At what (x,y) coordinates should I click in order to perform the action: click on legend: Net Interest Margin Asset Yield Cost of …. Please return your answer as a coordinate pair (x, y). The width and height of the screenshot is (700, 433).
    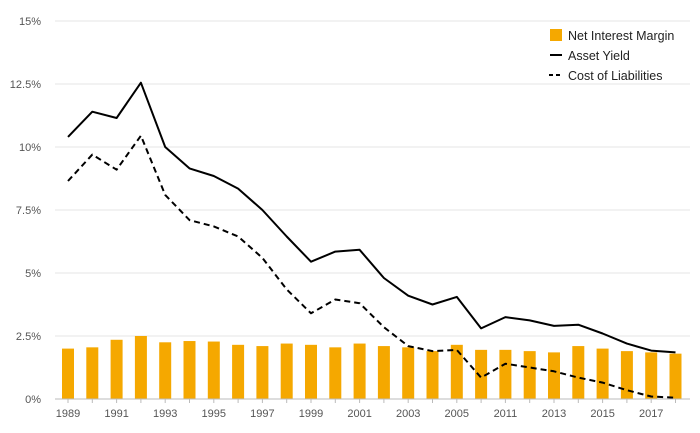
    Looking at the image, I should click on (611, 56).